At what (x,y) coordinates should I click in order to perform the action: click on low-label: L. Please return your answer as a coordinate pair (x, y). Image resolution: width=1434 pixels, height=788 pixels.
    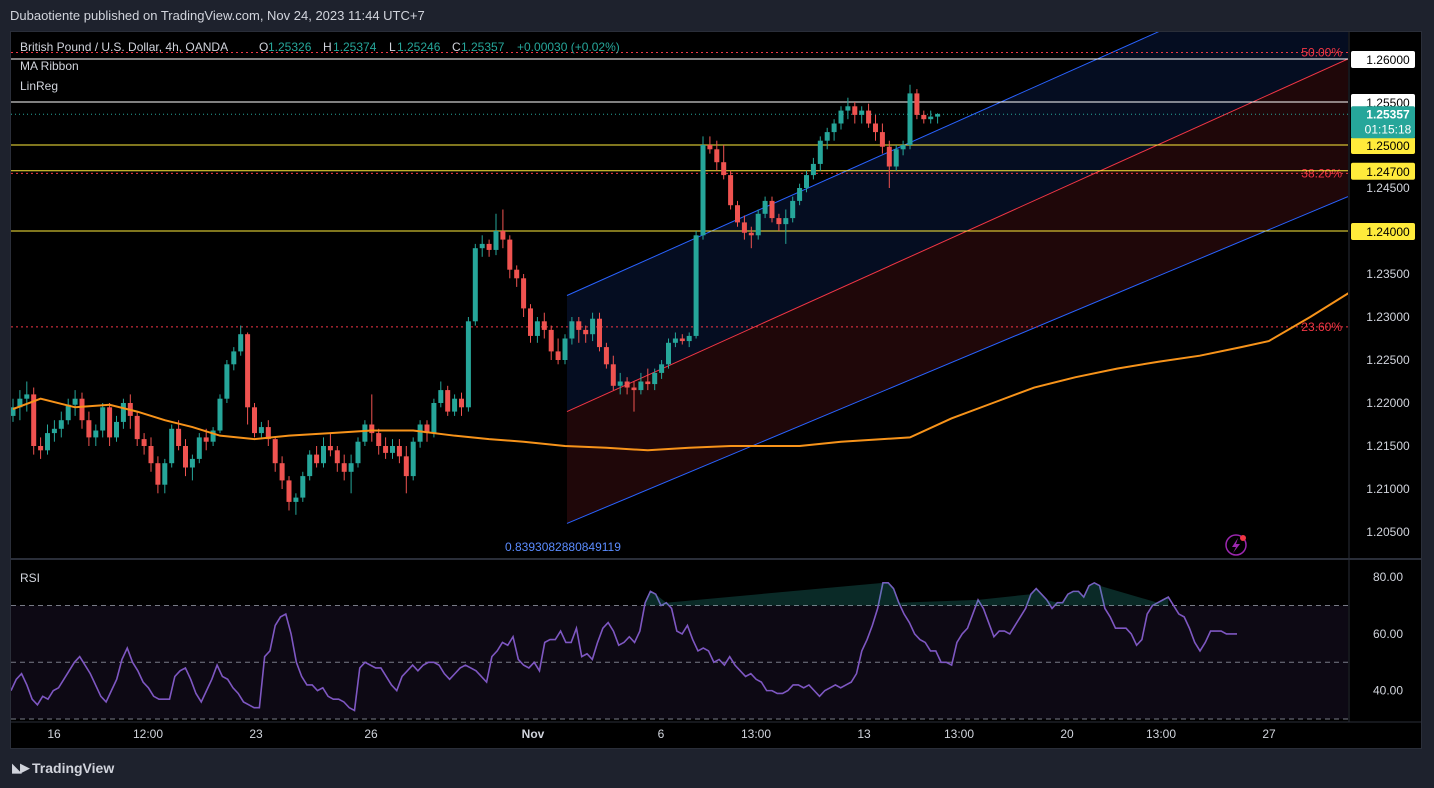
    Looking at the image, I should click on (392, 47).